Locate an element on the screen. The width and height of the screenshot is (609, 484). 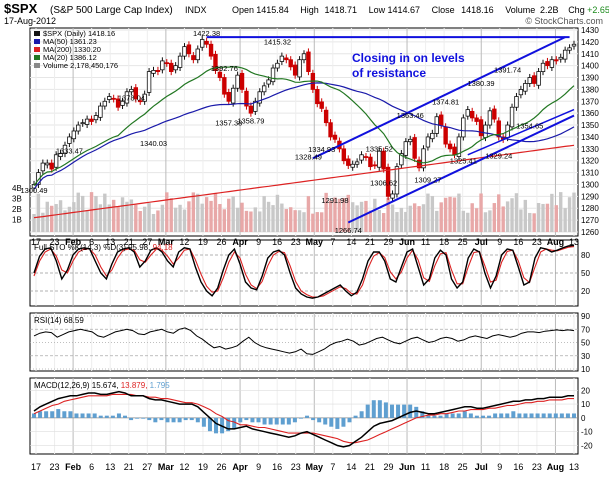
volume-bars is located at coordinates (304, 212).